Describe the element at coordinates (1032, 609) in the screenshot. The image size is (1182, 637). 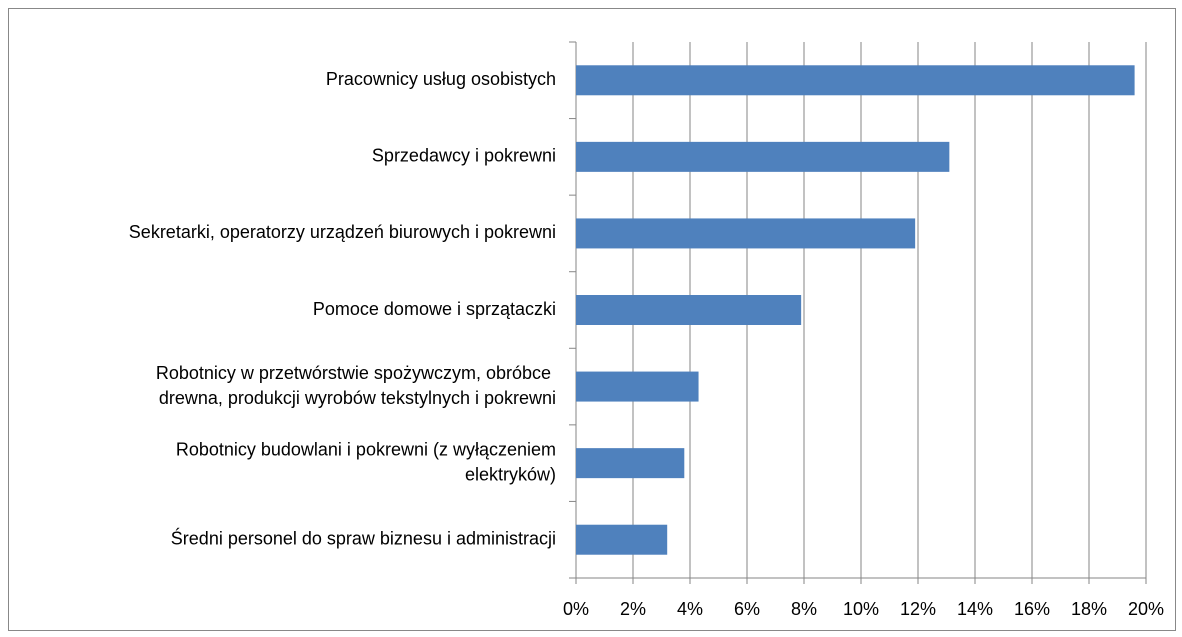
I see `x-tick-label: 16%` at that location.